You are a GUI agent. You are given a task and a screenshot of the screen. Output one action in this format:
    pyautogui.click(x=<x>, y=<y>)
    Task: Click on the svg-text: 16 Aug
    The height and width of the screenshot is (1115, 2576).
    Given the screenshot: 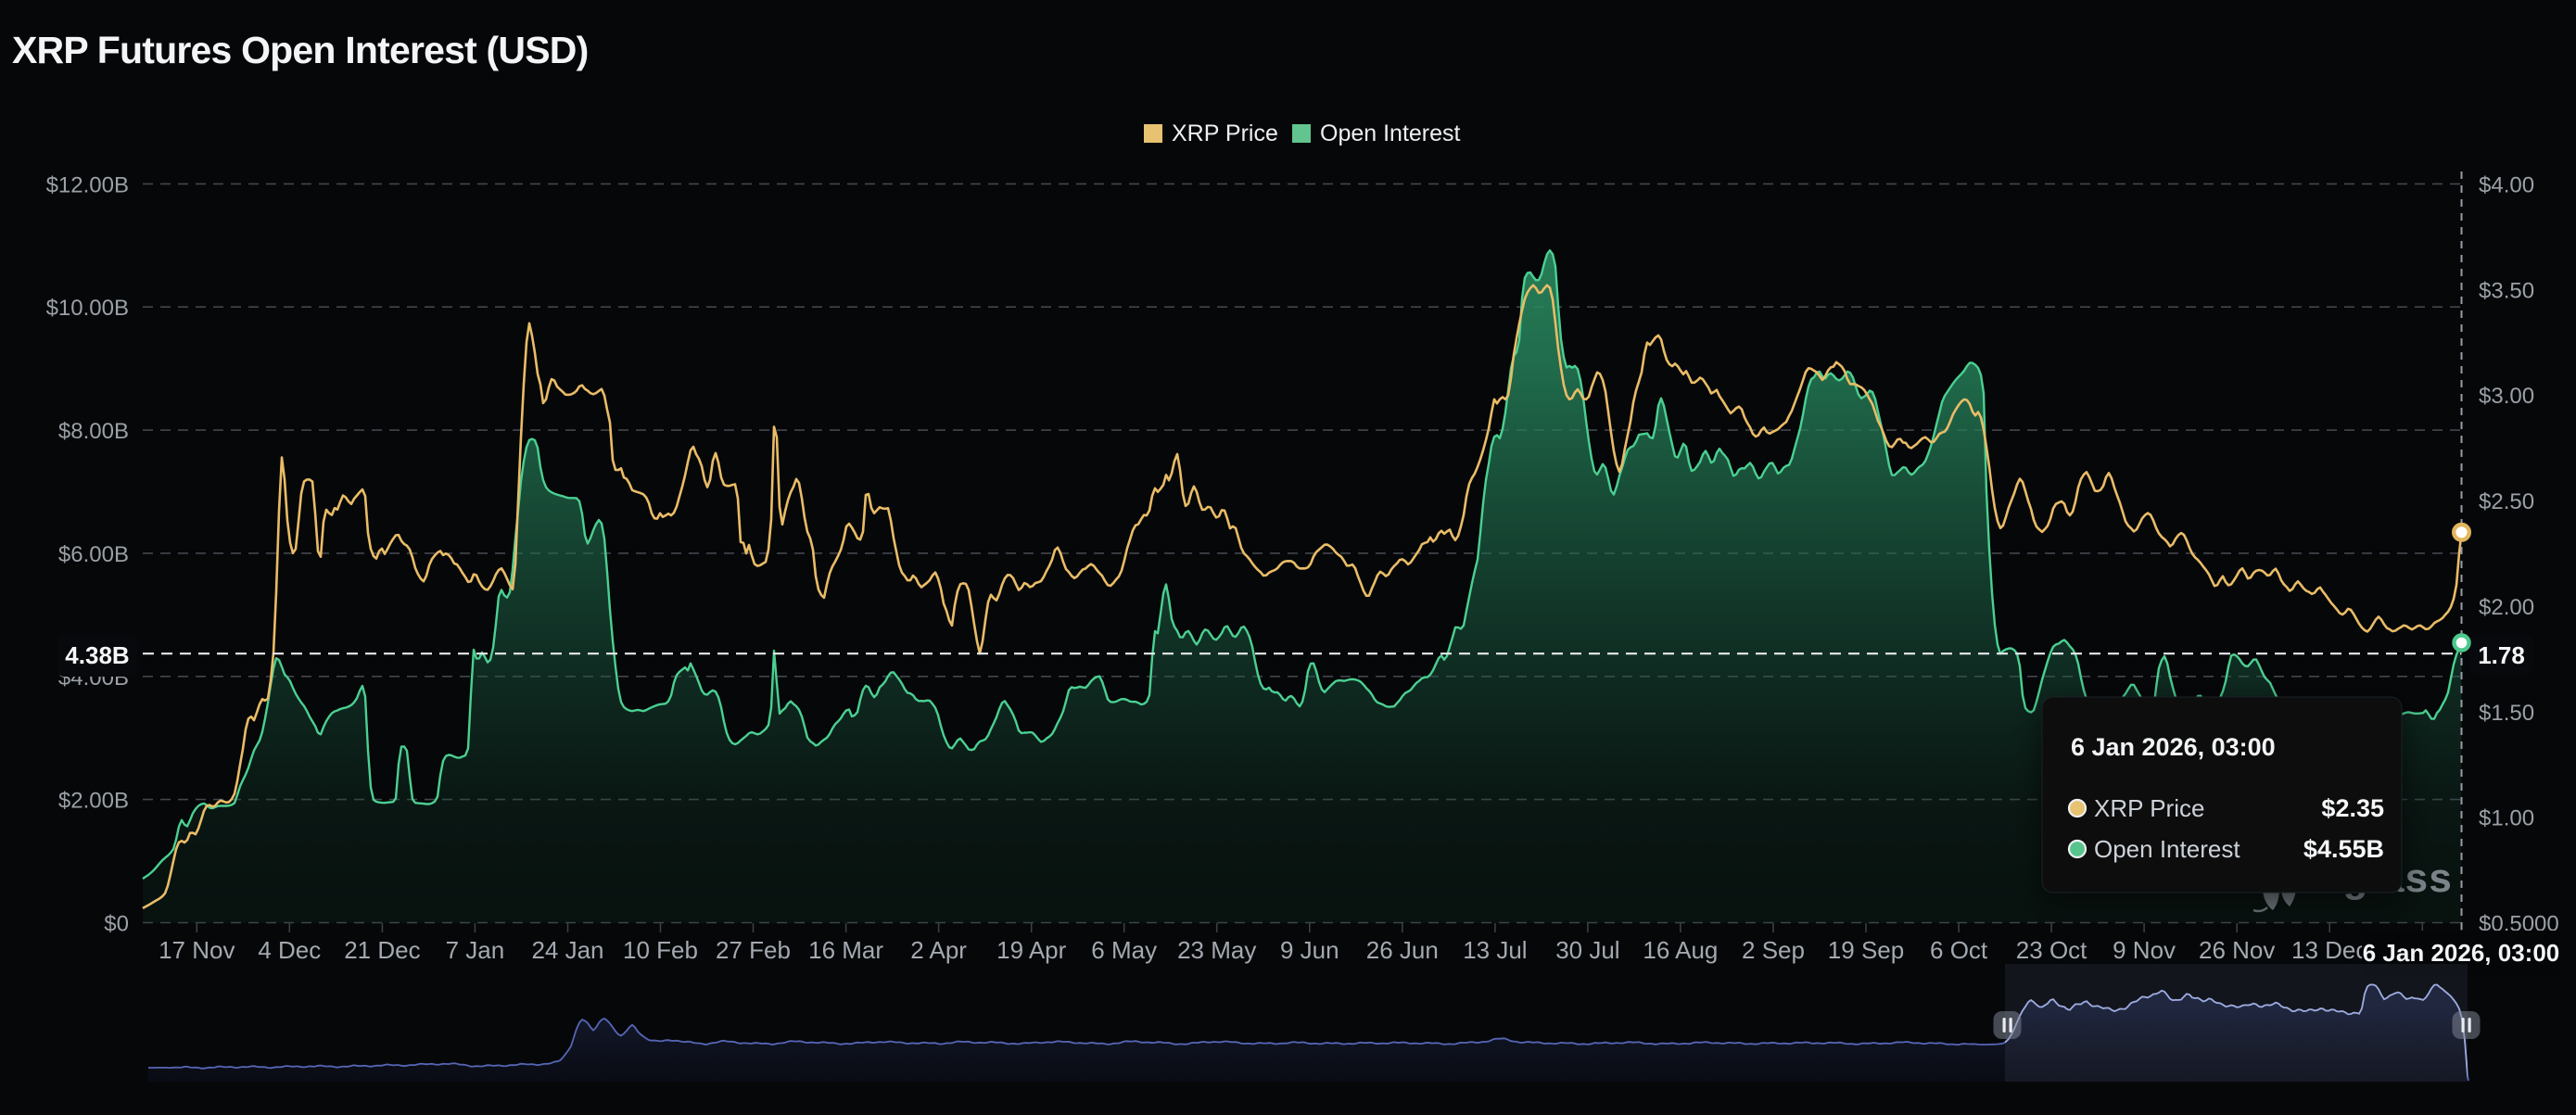 What is the action you would take?
    pyautogui.click(x=1680, y=950)
    